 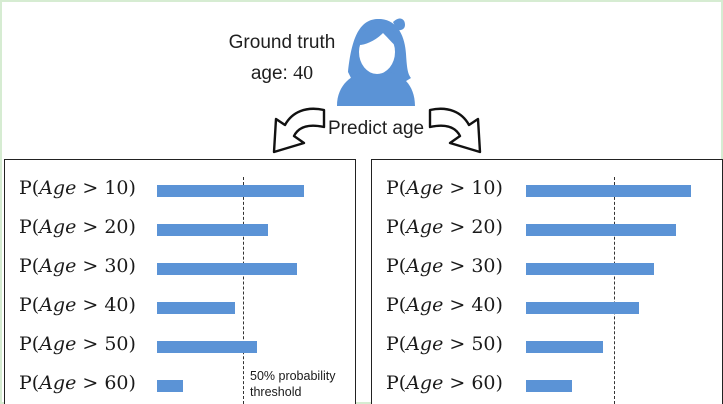 I want to click on age-prefix: age:, so click(x=272, y=73).